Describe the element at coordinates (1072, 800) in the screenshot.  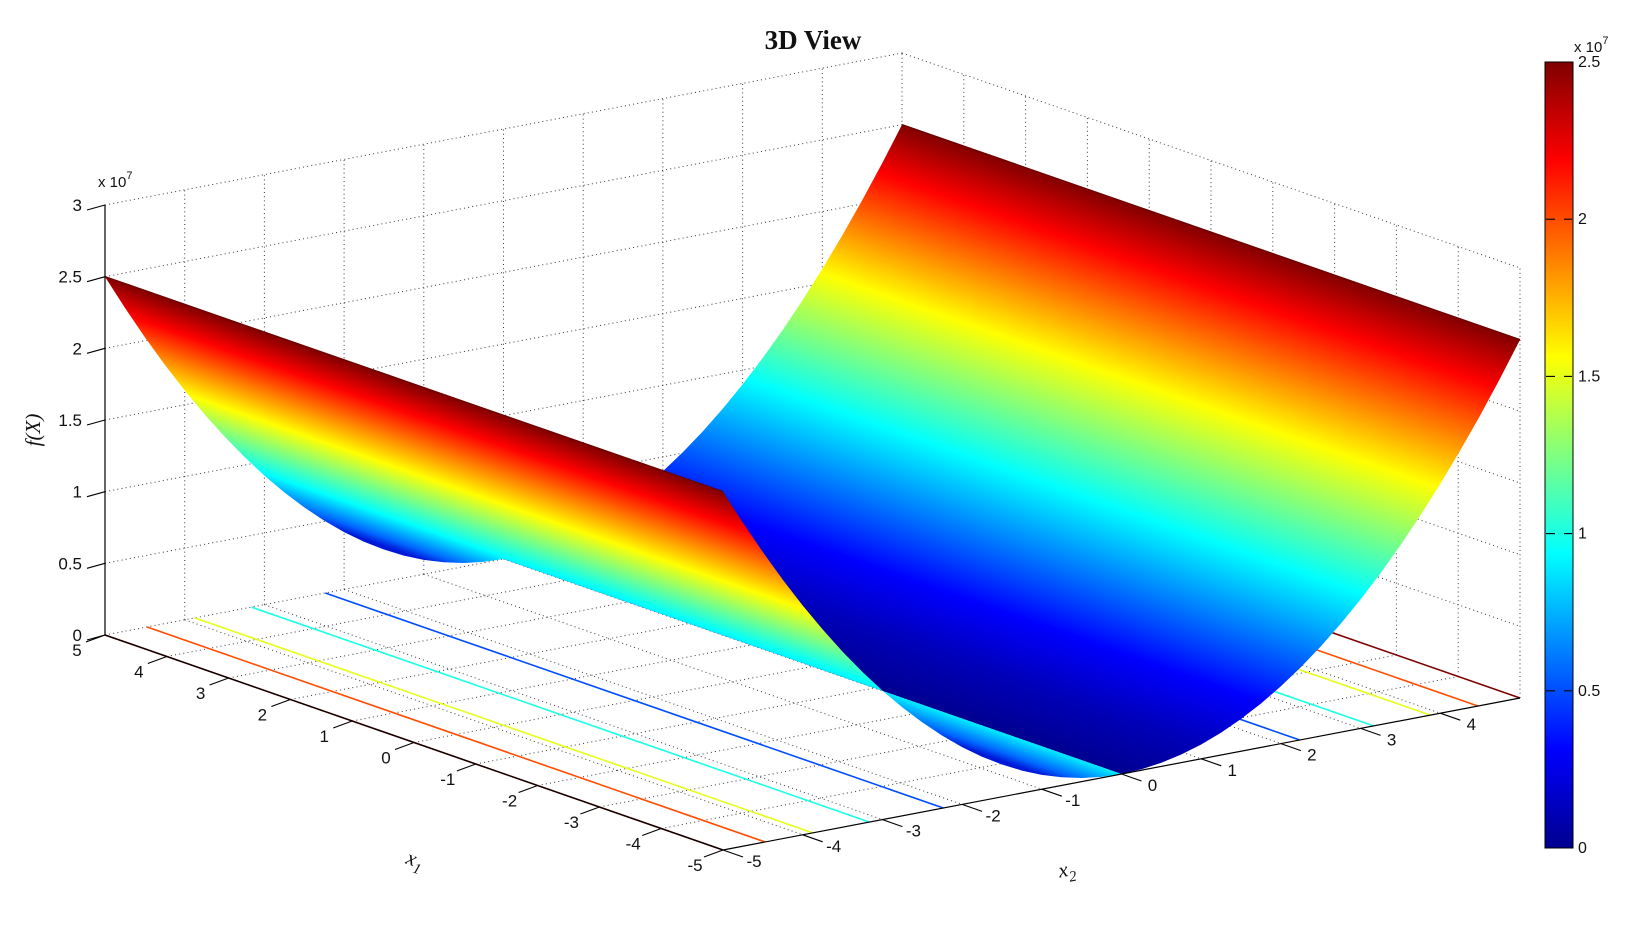
I see `x2-tick-label: -1` at that location.